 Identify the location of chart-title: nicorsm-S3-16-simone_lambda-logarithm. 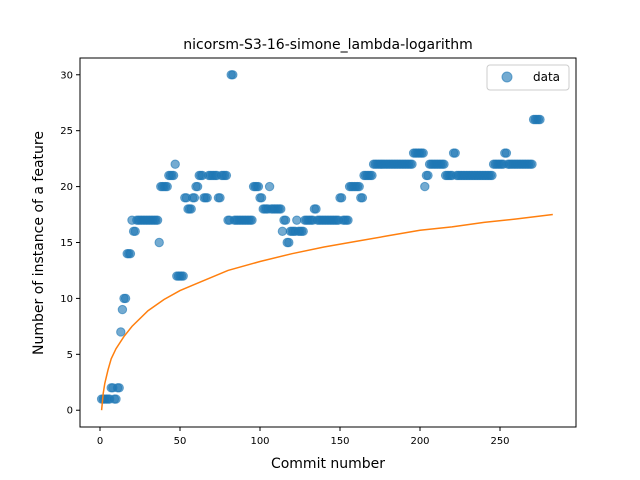
(327, 45).